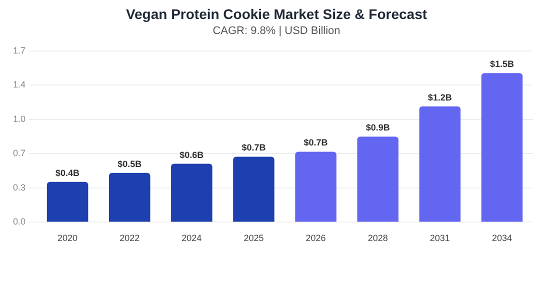 The image size is (553, 281). What do you see at coordinates (254, 238) in the screenshot?
I see `x-tick-label: 2025` at bounding box center [254, 238].